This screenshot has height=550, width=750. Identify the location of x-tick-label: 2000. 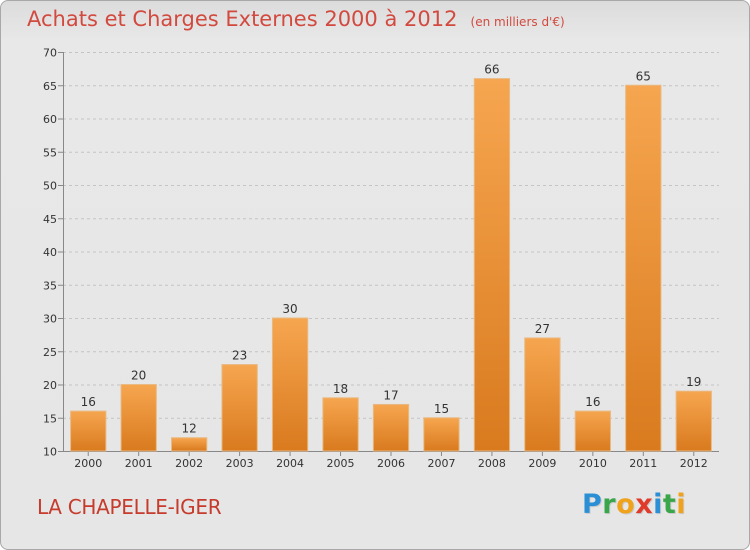
(88, 463).